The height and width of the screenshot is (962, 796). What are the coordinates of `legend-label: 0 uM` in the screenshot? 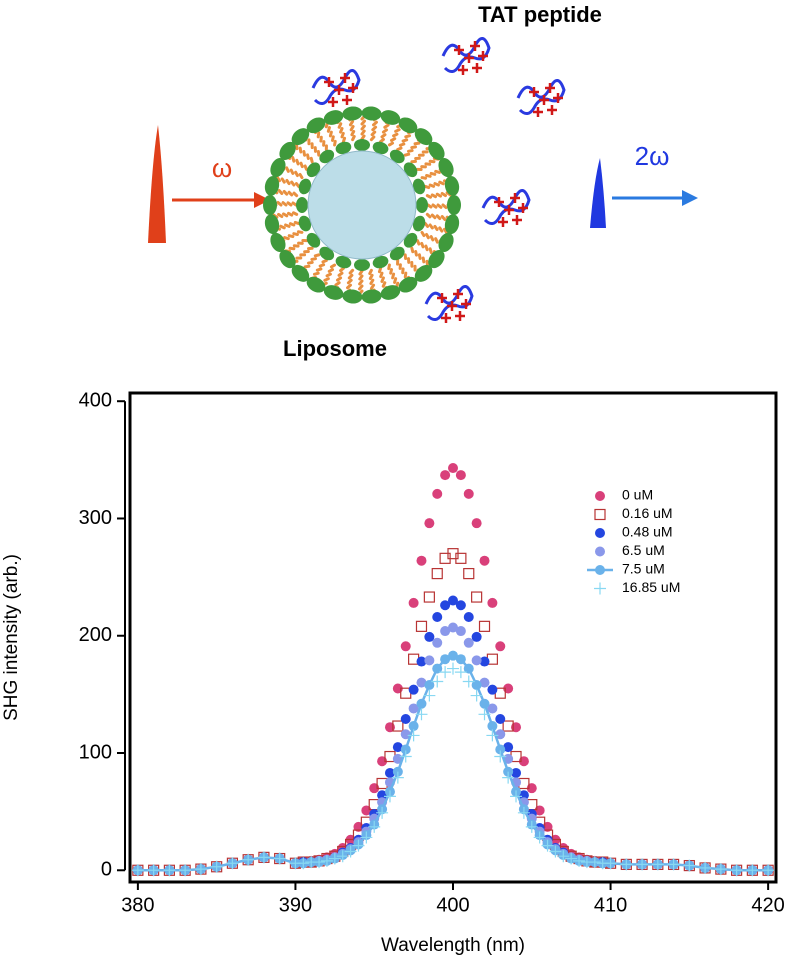 It's located at (637, 495).